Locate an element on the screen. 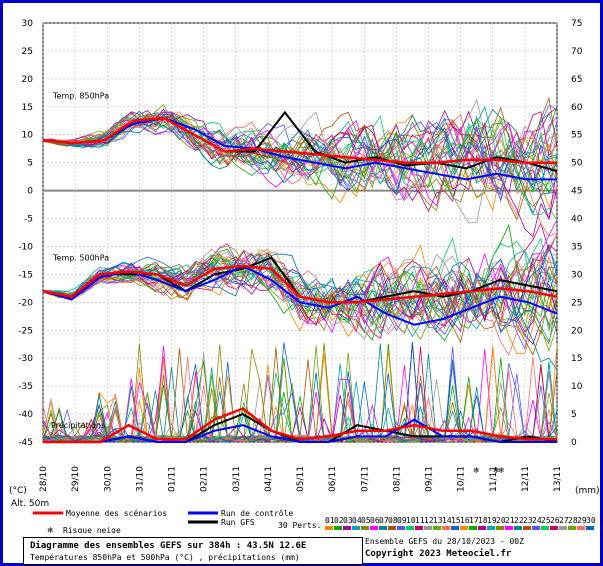  x-tick-label: 30/10 is located at coordinates (108, 479).